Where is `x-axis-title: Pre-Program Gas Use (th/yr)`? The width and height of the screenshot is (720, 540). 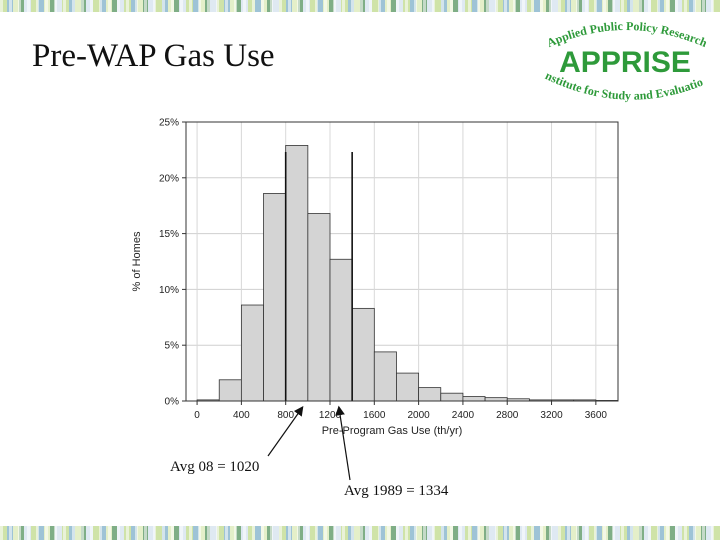 x-axis-title: Pre-Program Gas Use (th/yr) is located at coordinates (392, 431).